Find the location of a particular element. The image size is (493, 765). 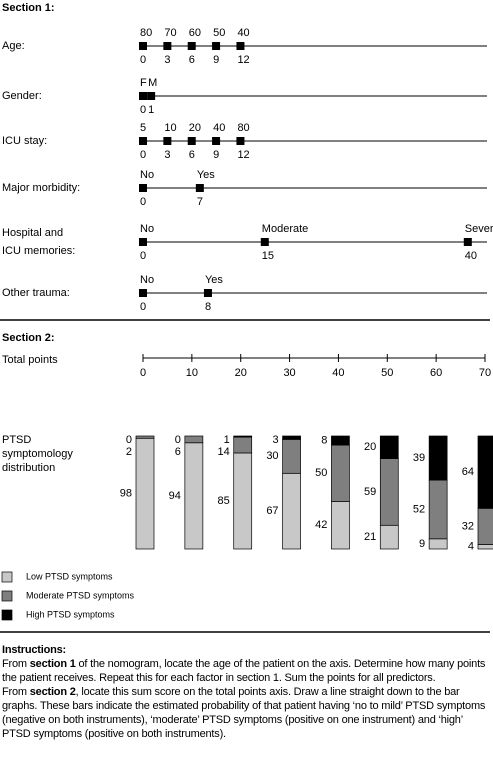

bar-label: 50 is located at coordinates (321, 473).